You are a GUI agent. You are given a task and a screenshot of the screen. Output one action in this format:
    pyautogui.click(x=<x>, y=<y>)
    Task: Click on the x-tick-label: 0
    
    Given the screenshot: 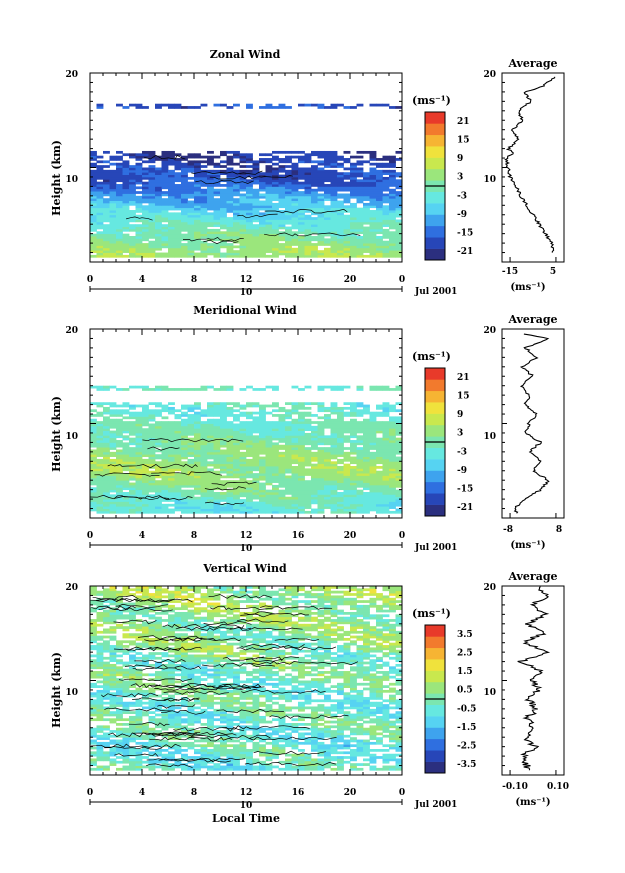 What is the action you would take?
    pyautogui.click(x=402, y=280)
    